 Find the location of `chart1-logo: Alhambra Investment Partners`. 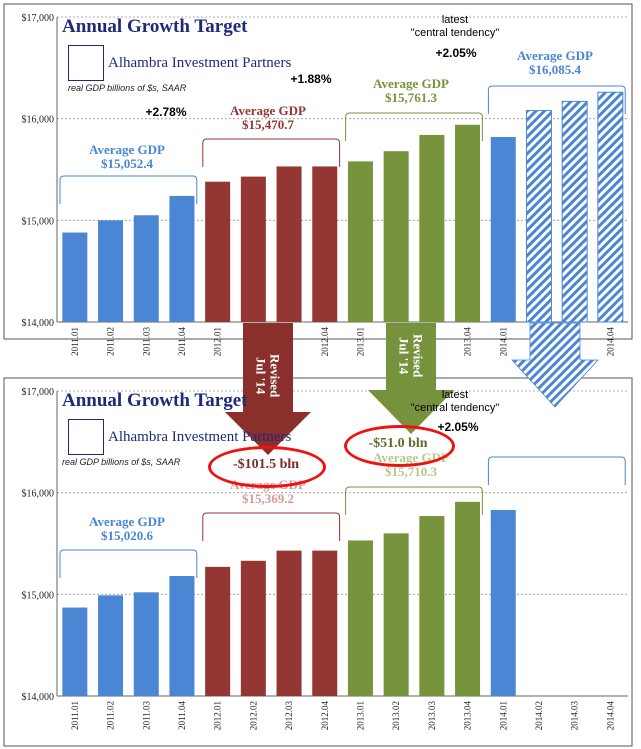

chart1-logo: Alhambra Investment Partners is located at coordinates (179, 63).